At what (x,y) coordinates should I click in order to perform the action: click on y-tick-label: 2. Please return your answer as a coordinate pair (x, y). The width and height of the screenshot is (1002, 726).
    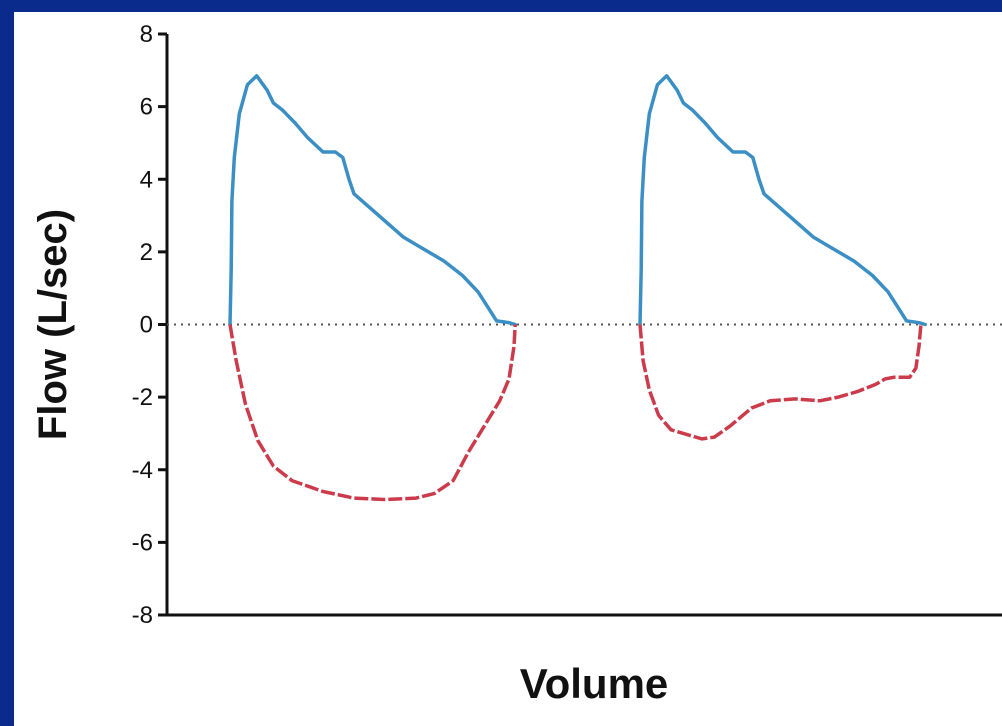
    Looking at the image, I should click on (146, 252).